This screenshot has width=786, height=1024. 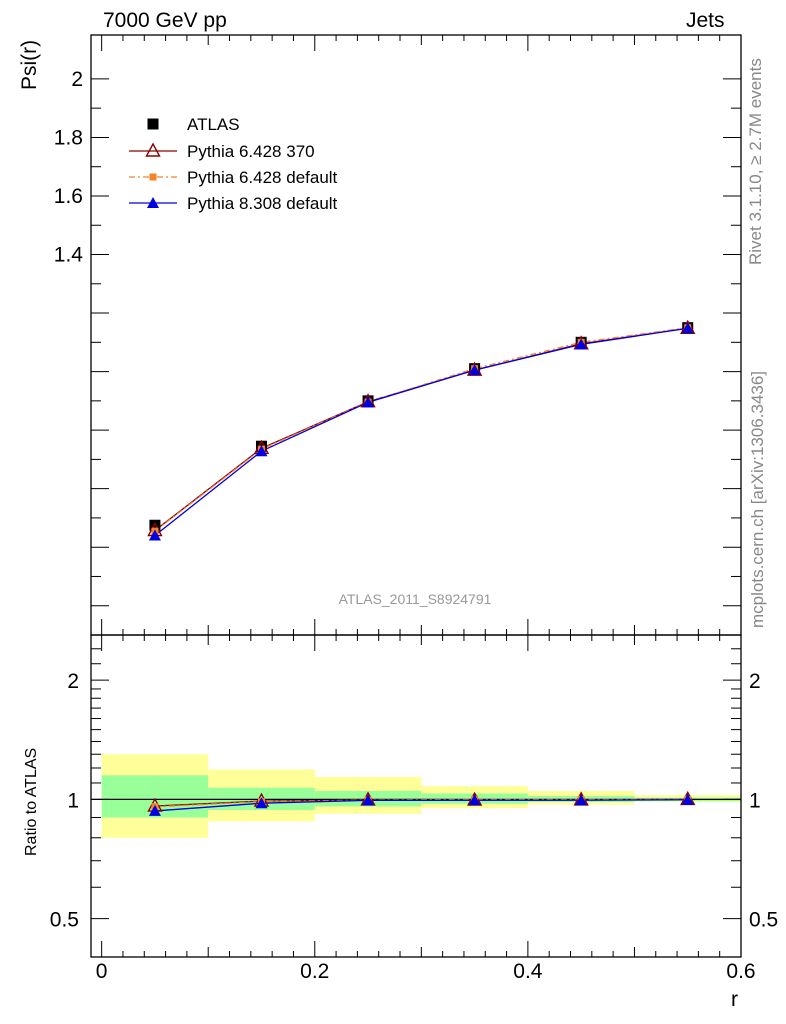 I want to click on legend-label: Pythia 6.428 default, so click(x=262, y=177).